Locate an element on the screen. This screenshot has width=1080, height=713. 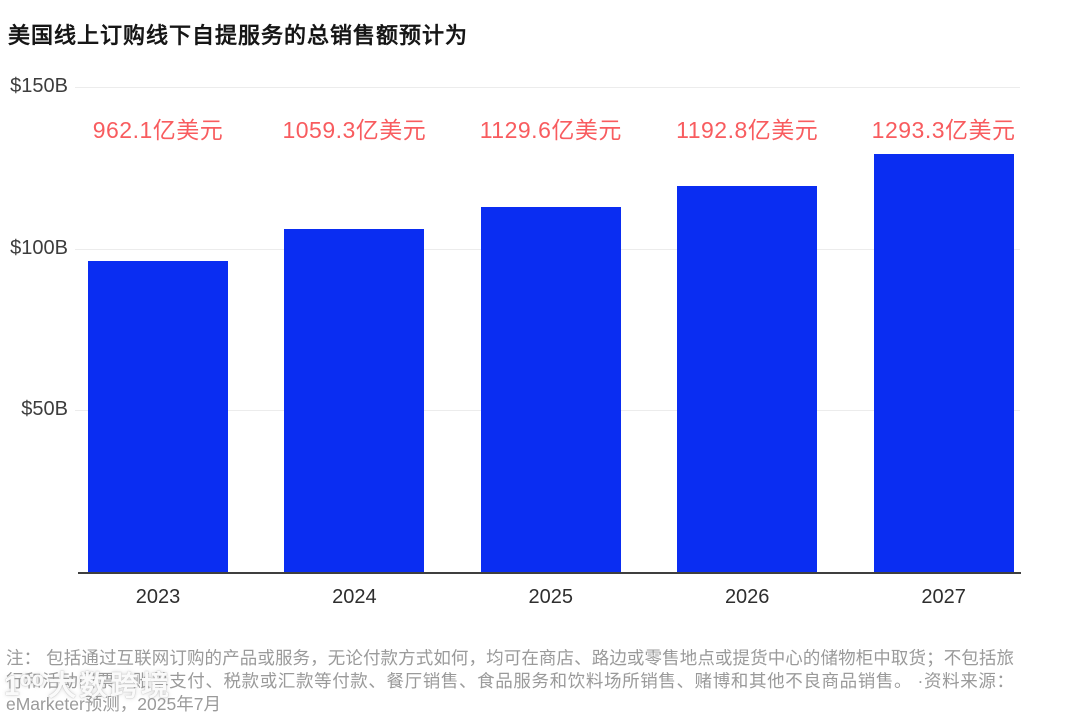
x-tick-label: 2024 is located at coordinates (354, 597).